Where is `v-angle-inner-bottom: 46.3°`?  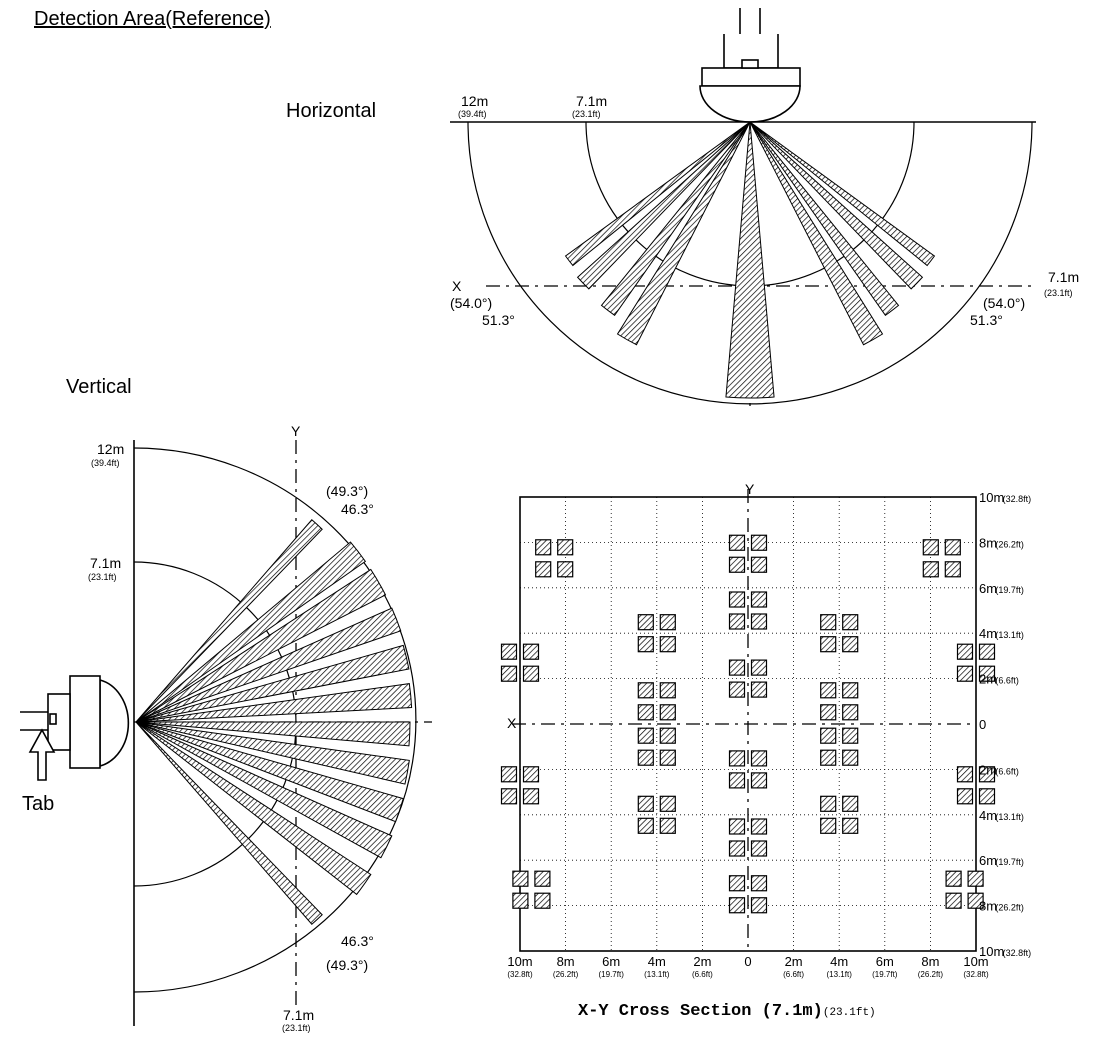
v-angle-inner-bottom: 46.3° is located at coordinates (357, 941).